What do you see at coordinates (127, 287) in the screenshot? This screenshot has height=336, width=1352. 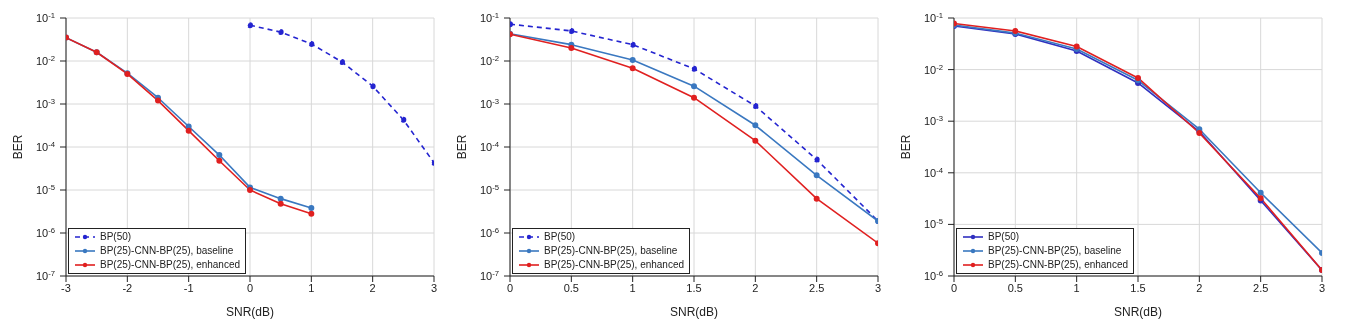 I see `x-tick-label: -2` at bounding box center [127, 287].